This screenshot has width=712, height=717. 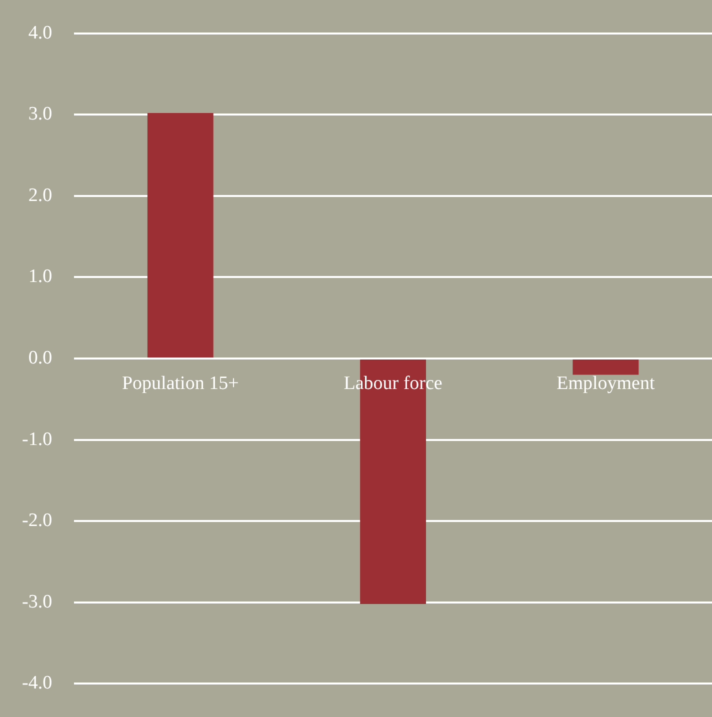 I want to click on y-tick-label: 2.0, so click(x=40, y=195).